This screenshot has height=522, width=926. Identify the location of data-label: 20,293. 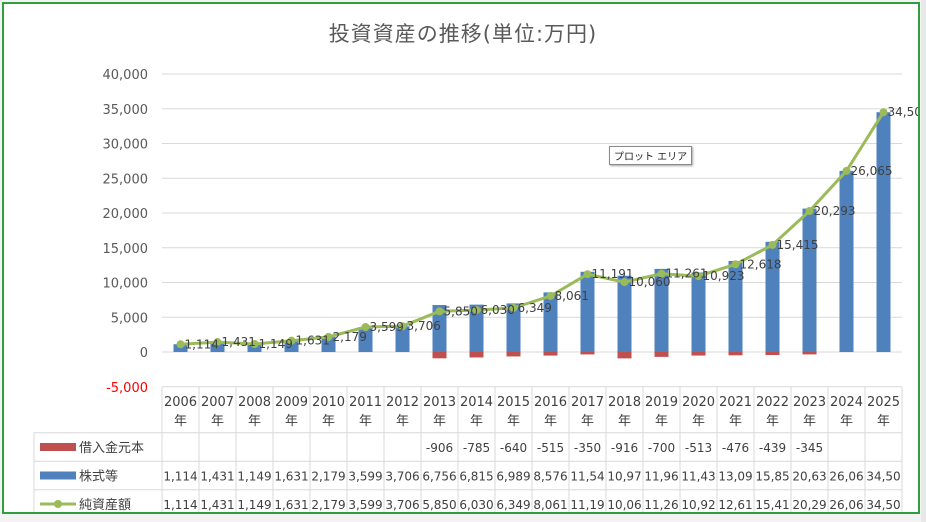
(835, 211).